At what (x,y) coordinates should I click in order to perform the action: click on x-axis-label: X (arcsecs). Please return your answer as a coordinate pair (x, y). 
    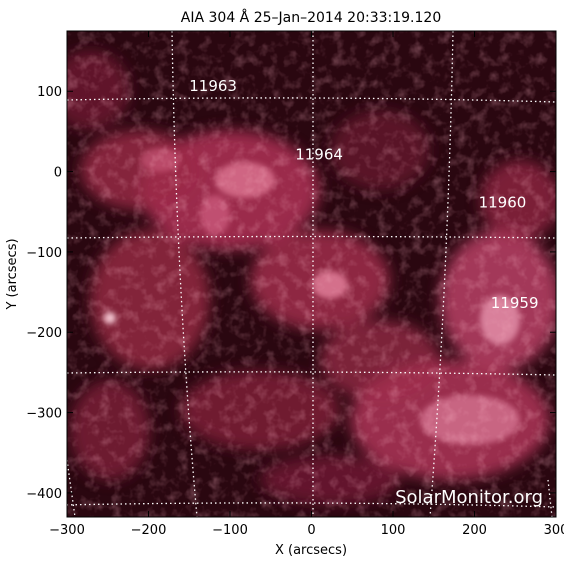
    Looking at the image, I should click on (311, 550).